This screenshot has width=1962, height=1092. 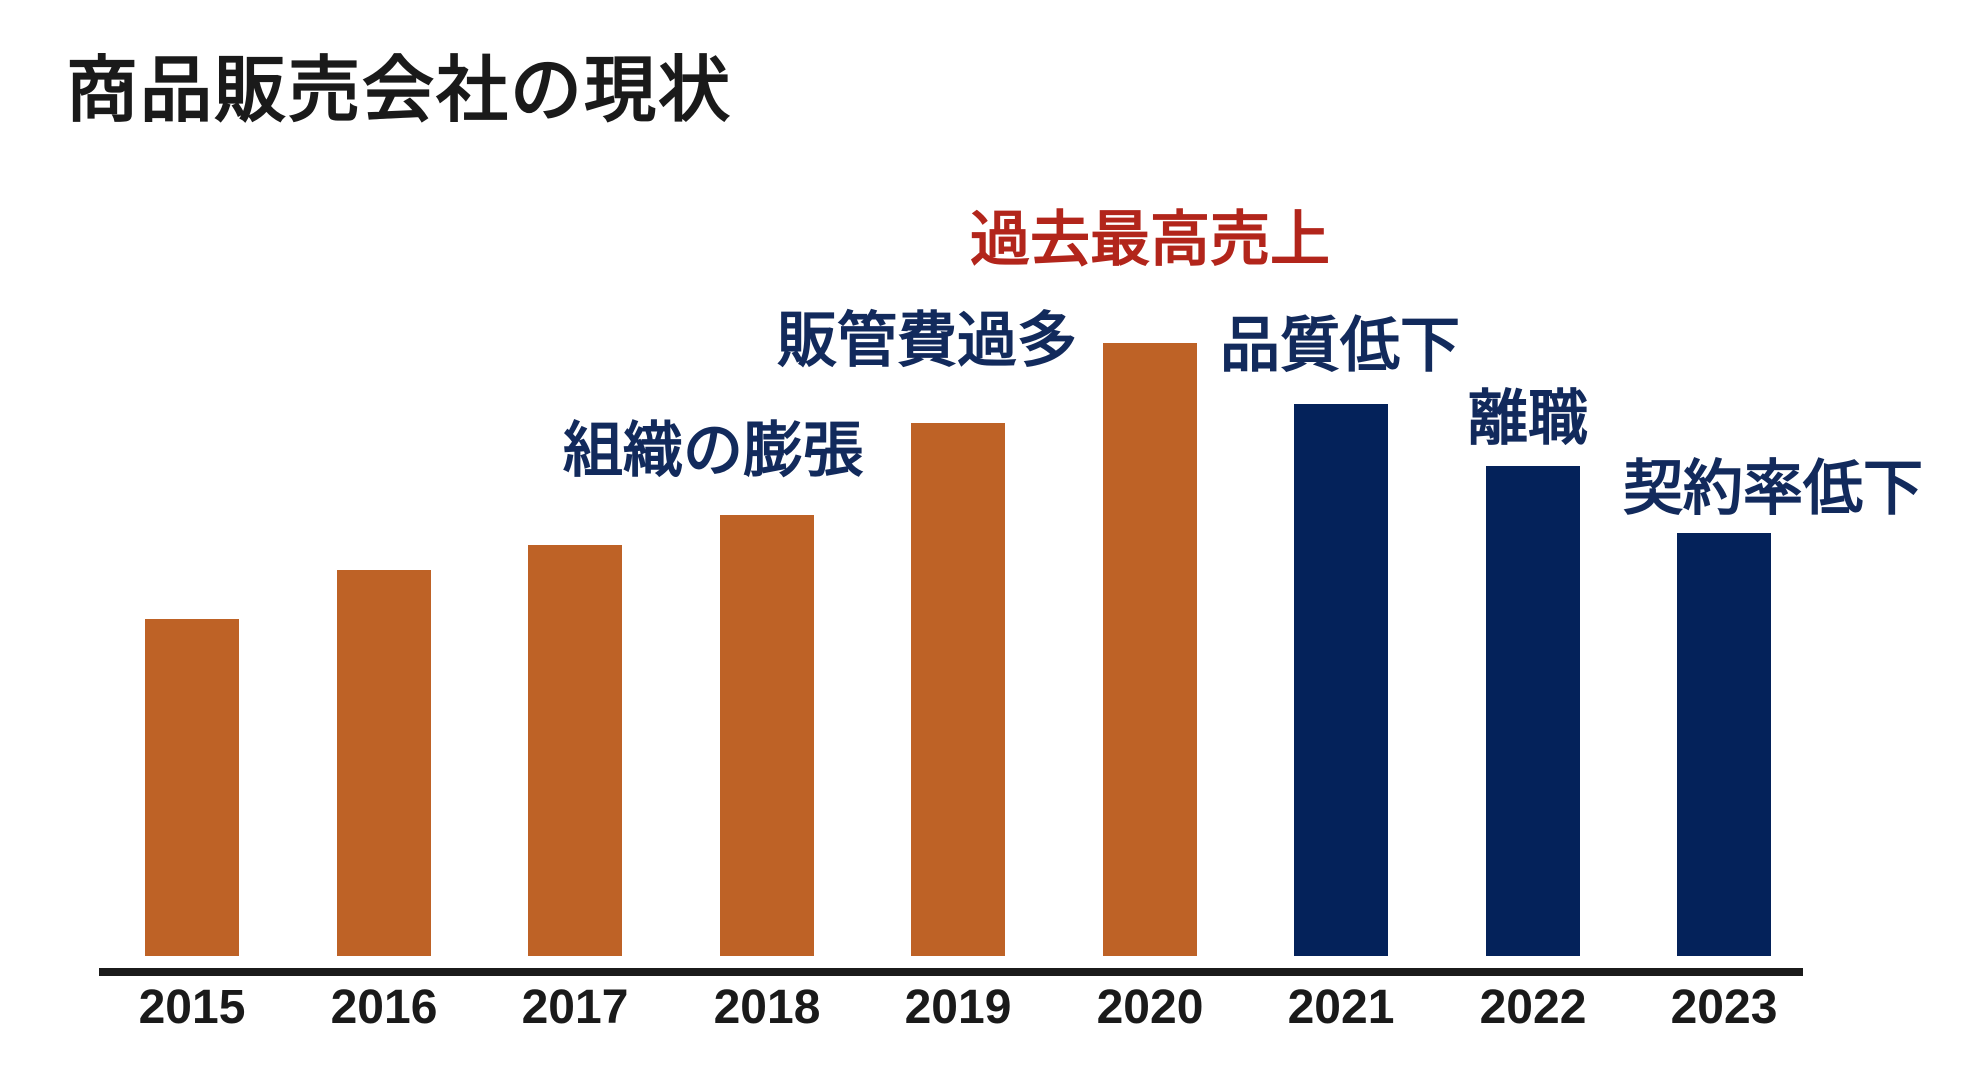 I want to click on x-tick-label-2022: 2022, so click(x=1533, y=1007).